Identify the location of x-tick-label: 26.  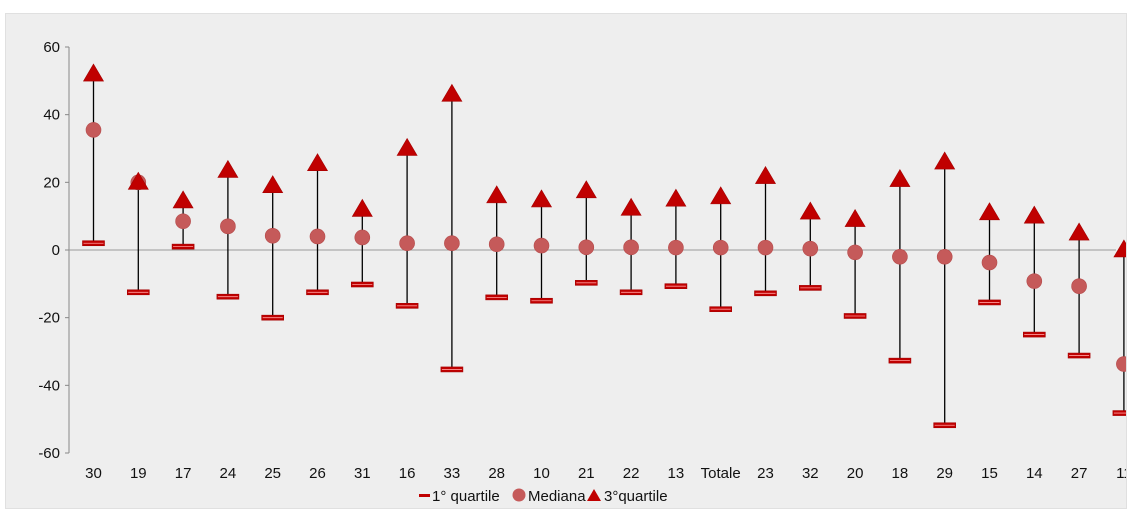
(317, 473).